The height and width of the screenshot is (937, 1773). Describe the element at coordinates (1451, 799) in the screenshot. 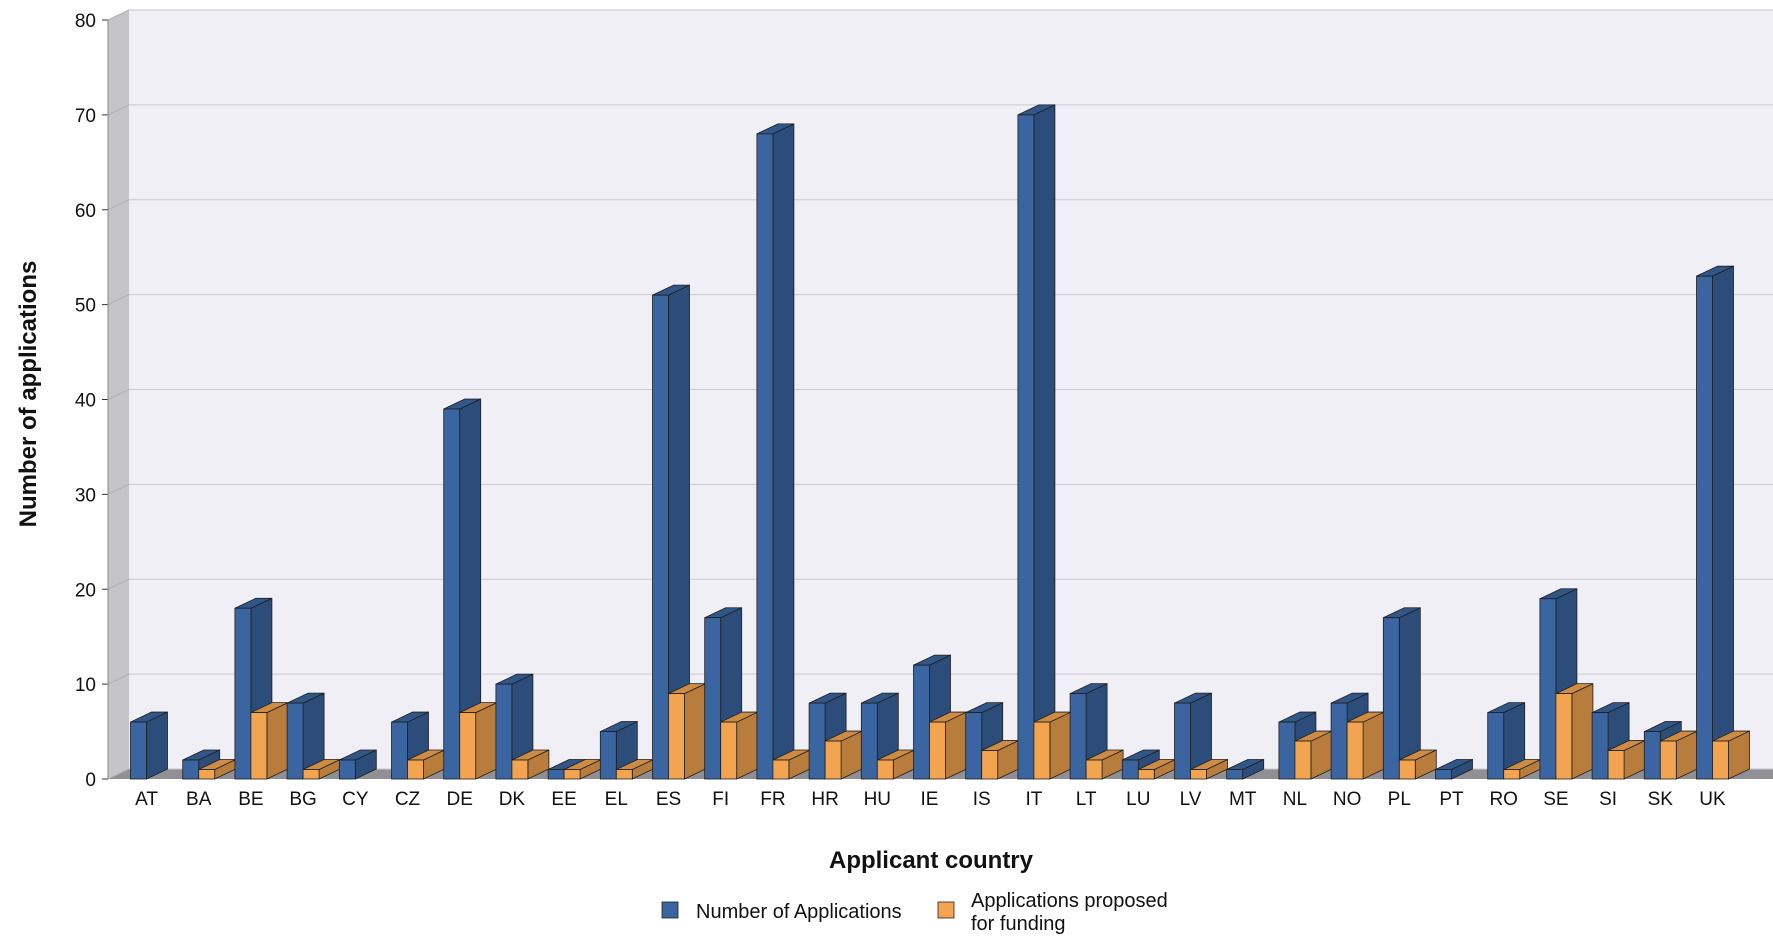

I see `x-tick-label: PT` at that location.